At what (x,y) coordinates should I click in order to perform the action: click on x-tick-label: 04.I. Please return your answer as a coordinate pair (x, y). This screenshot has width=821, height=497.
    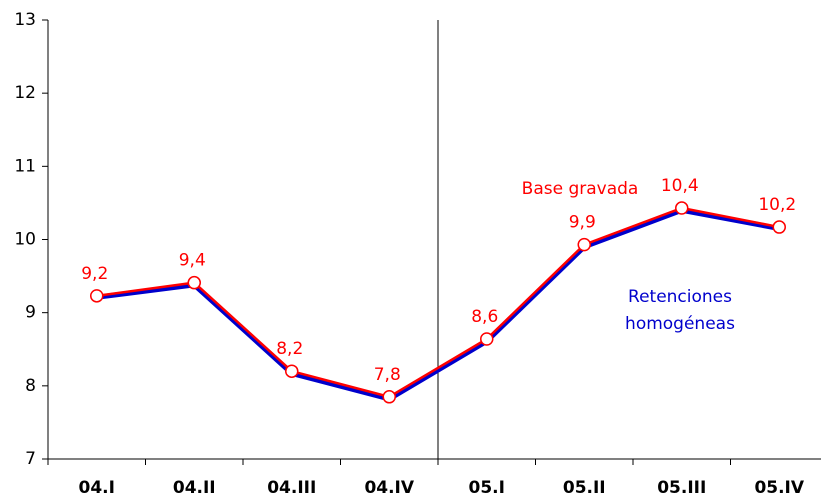
    Looking at the image, I should click on (97, 487).